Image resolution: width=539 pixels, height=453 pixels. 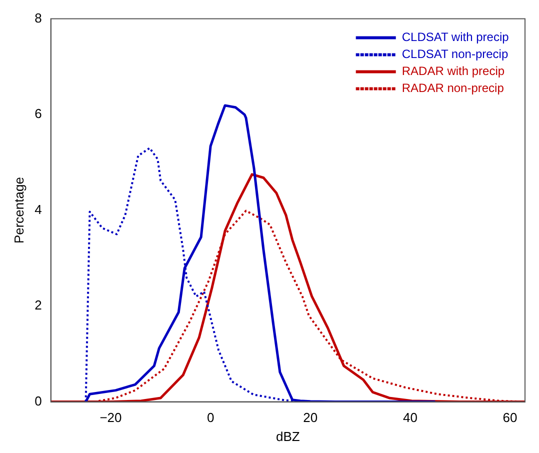 I want to click on y-tick-label: 4, so click(x=38, y=209).